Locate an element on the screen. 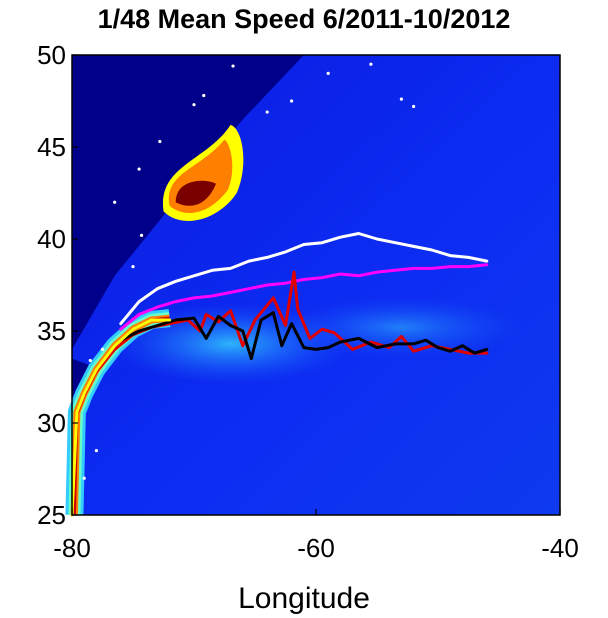 This screenshot has height=618, width=608. y-tick-label: 35 is located at coordinates (51, 331).